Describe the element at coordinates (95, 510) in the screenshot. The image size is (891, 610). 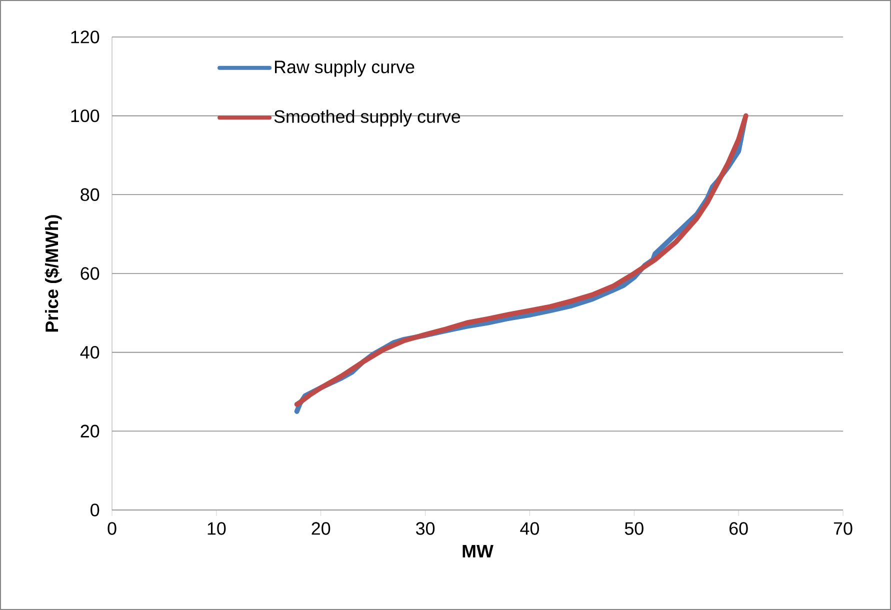
I see `y-tick-label: 0` at that location.